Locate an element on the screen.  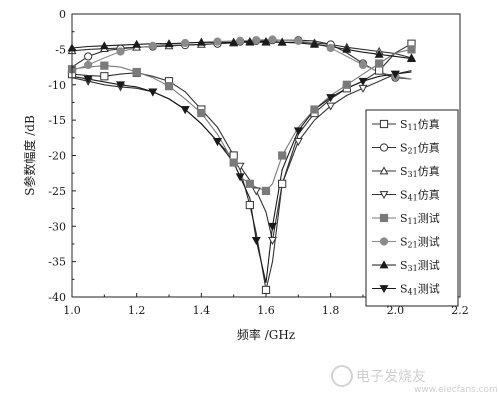
legend-box is located at coordinates (412, 208).